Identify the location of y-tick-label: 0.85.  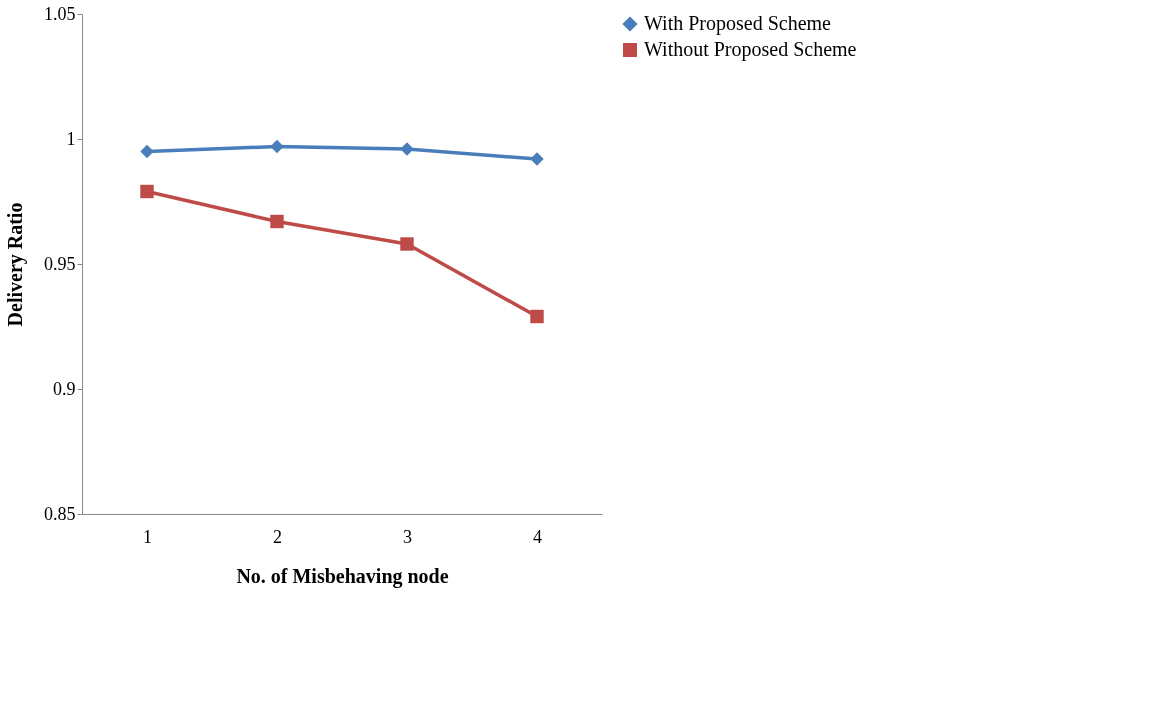
(60, 513).